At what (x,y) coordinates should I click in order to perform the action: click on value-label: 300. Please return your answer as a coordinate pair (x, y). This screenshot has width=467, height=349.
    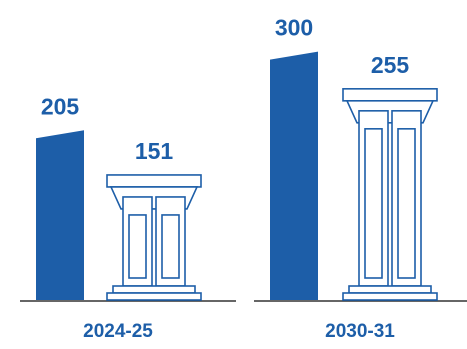
    Looking at the image, I should click on (294, 28).